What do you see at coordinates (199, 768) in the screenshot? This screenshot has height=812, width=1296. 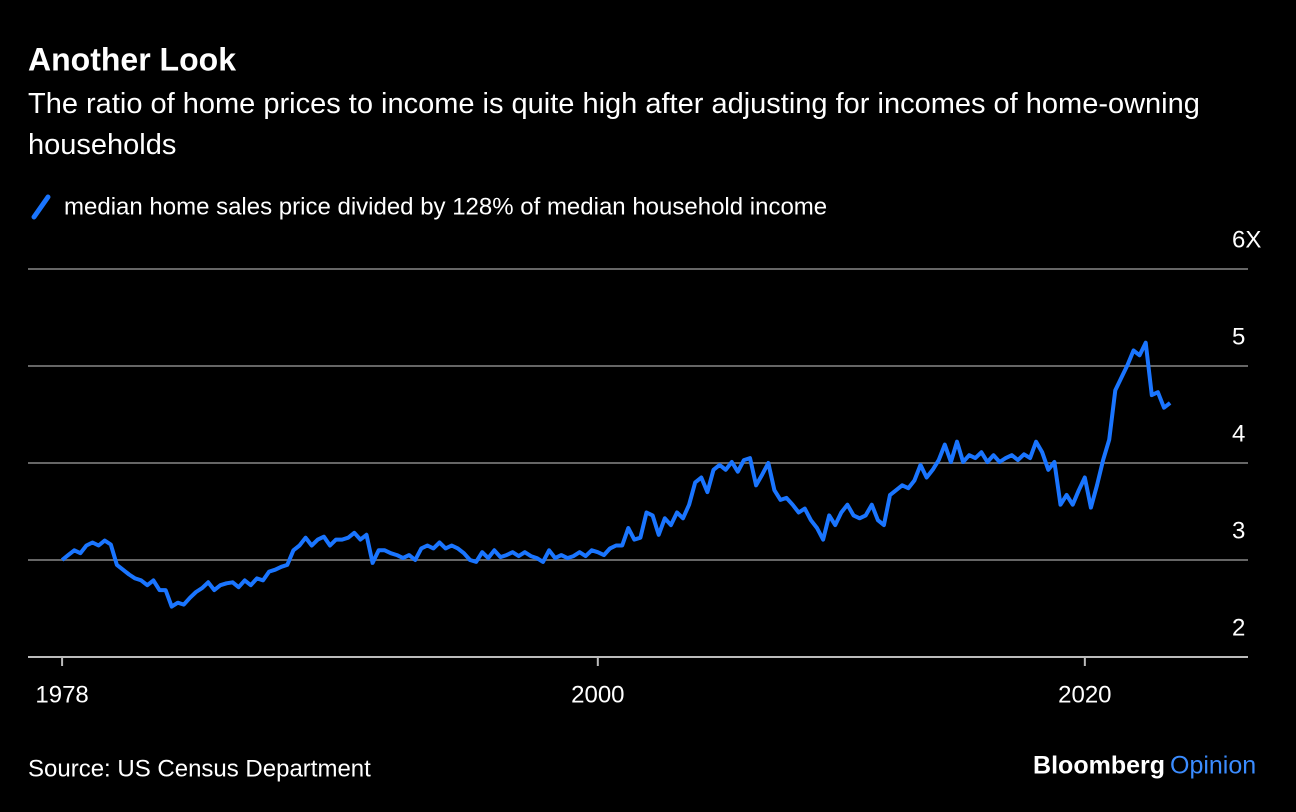 I see `source: Source: US Census Department` at bounding box center [199, 768].